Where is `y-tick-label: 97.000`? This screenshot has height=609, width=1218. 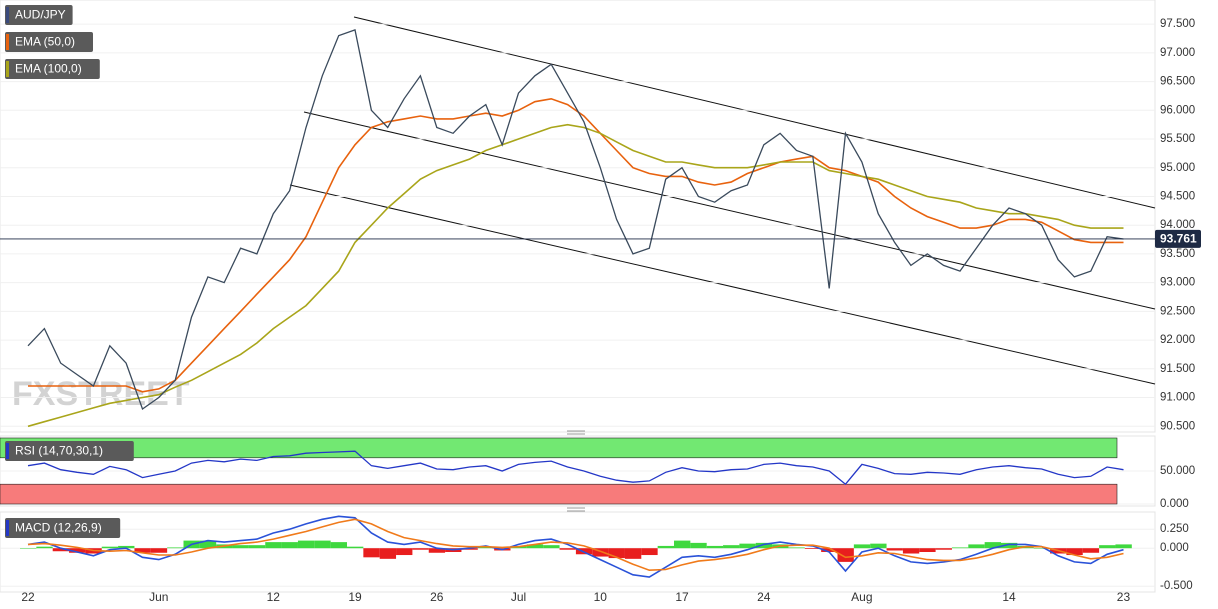
y-tick-label: 97.000 is located at coordinates (1177, 53).